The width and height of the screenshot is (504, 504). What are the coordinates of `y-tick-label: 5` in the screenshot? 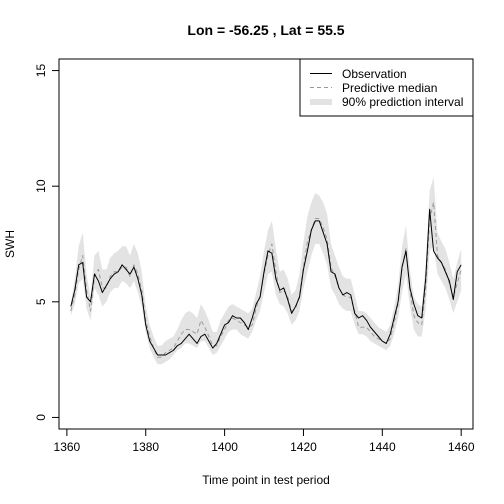 It's located at (41, 301).